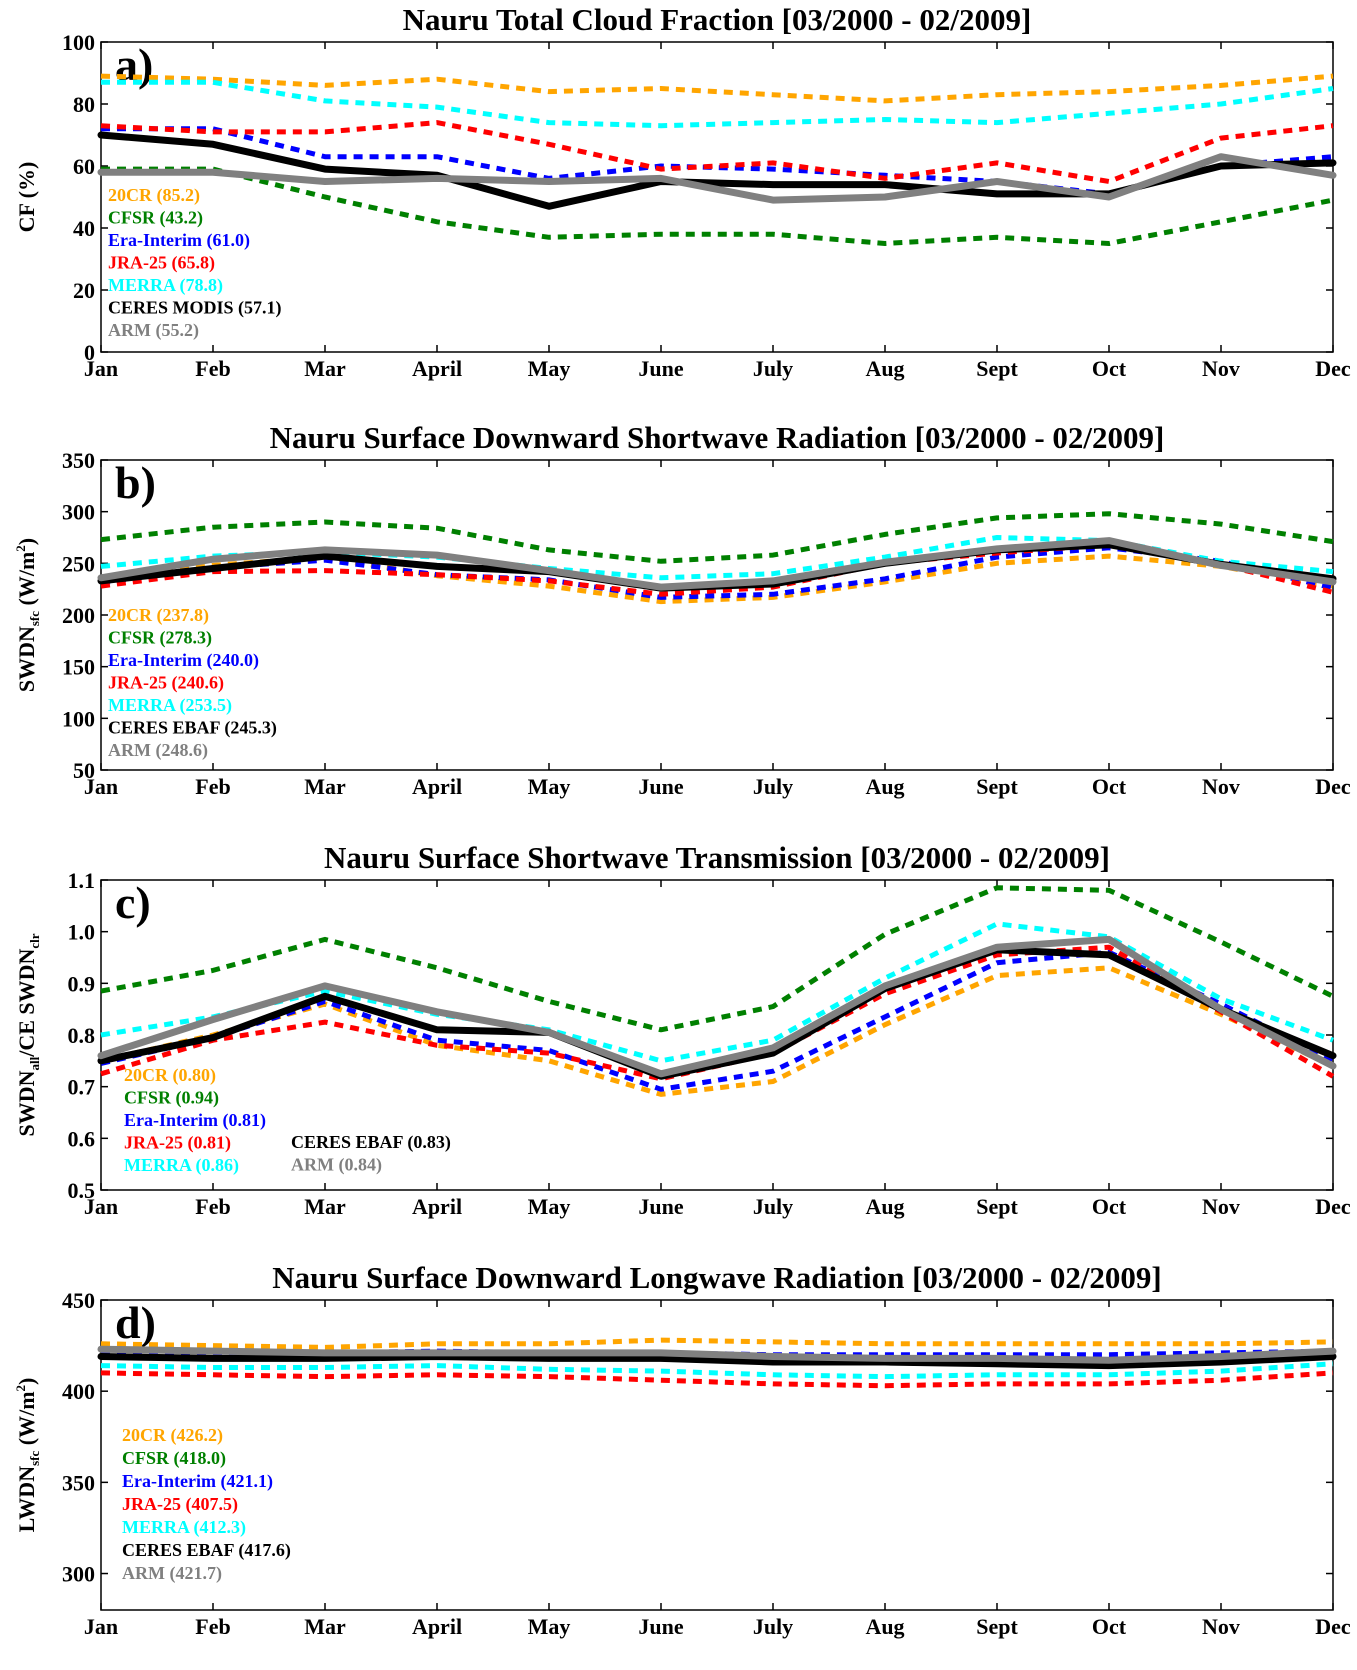 This screenshot has width=1357, height=1670. What do you see at coordinates (82, 1138) in the screenshot?
I see `y-tick-label: 0.6` at bounding box center [82, 1138].